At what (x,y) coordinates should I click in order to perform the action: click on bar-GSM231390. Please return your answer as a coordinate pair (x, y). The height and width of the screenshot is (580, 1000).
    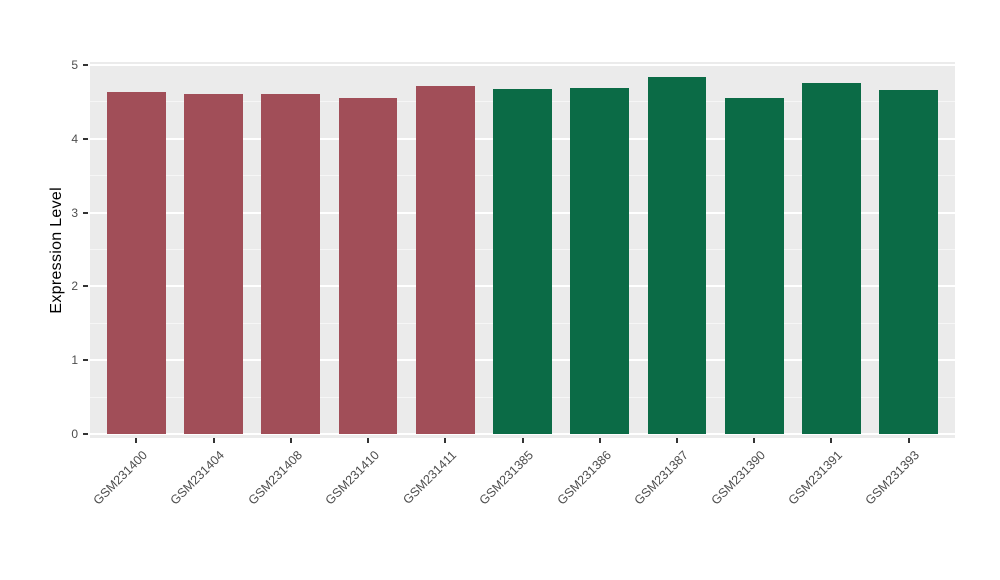
    Looking at the image, I should click on (754, 266).